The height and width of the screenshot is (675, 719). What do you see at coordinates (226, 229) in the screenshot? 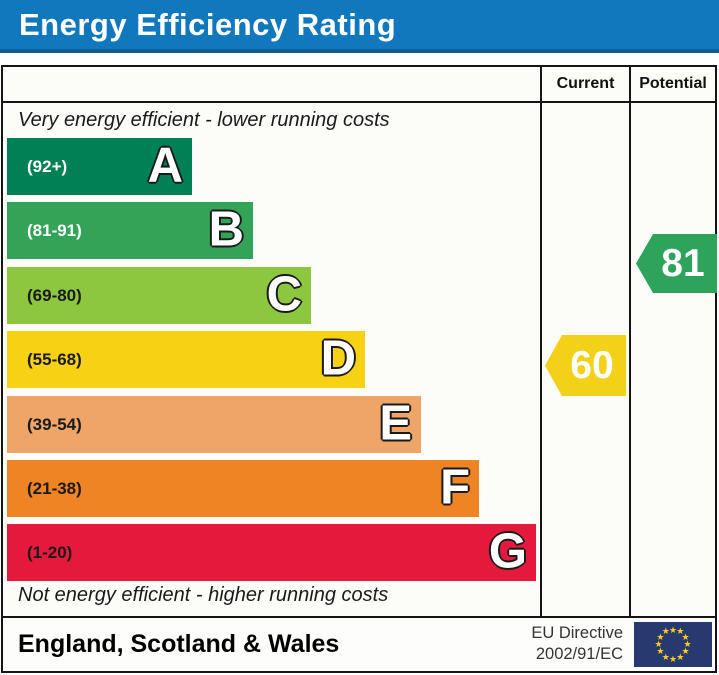
I see `band-letter: B` at bounding box center [226, 229].